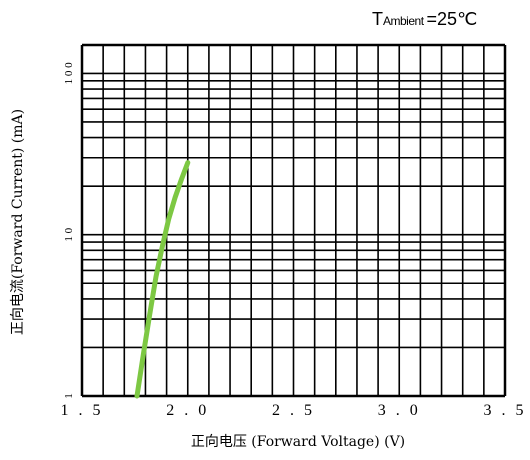 The height and width of the screenshot is (460, 530). I want to click on y-tick-labels: 1 1 0 1 0 0, so click(69, 230).